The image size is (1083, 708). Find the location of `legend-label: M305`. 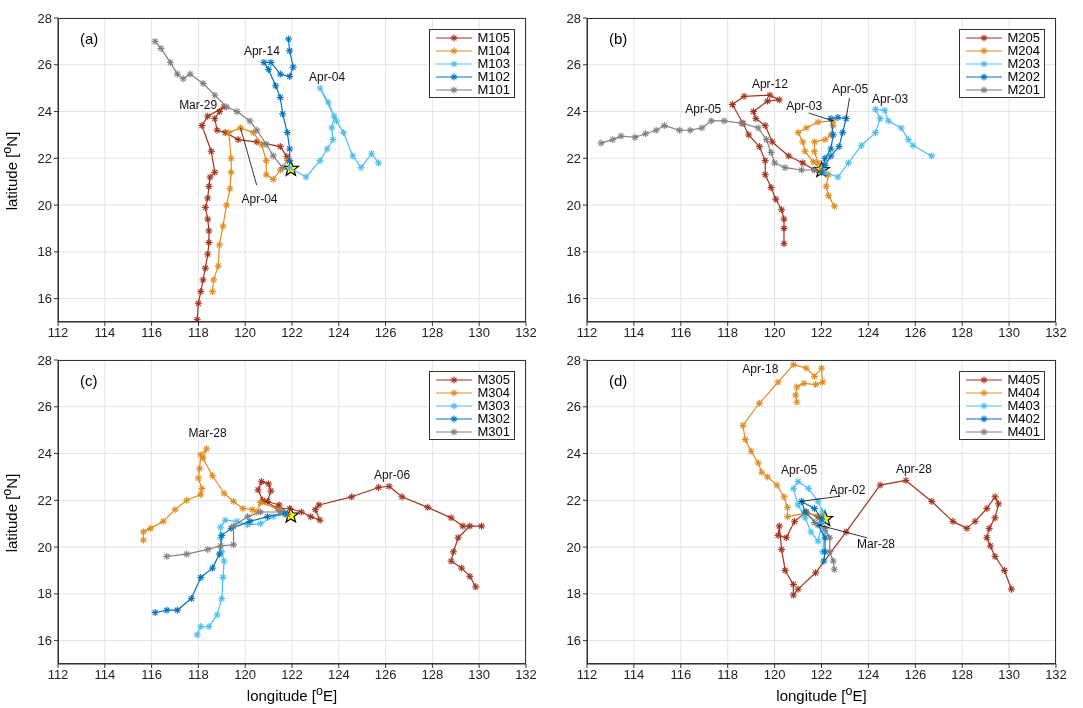

legend-label: M305 is located at coordinates (493, 379).